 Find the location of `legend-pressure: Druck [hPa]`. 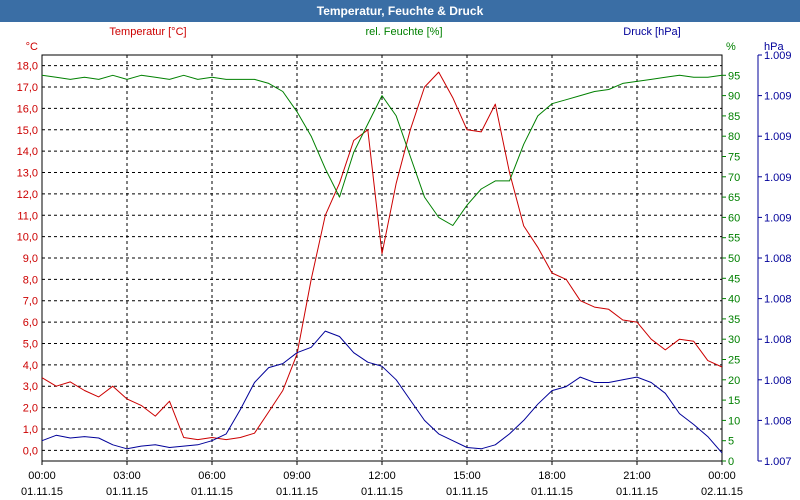

legend-pressure: Druck [hPa] is located at coordinates (651, 32).